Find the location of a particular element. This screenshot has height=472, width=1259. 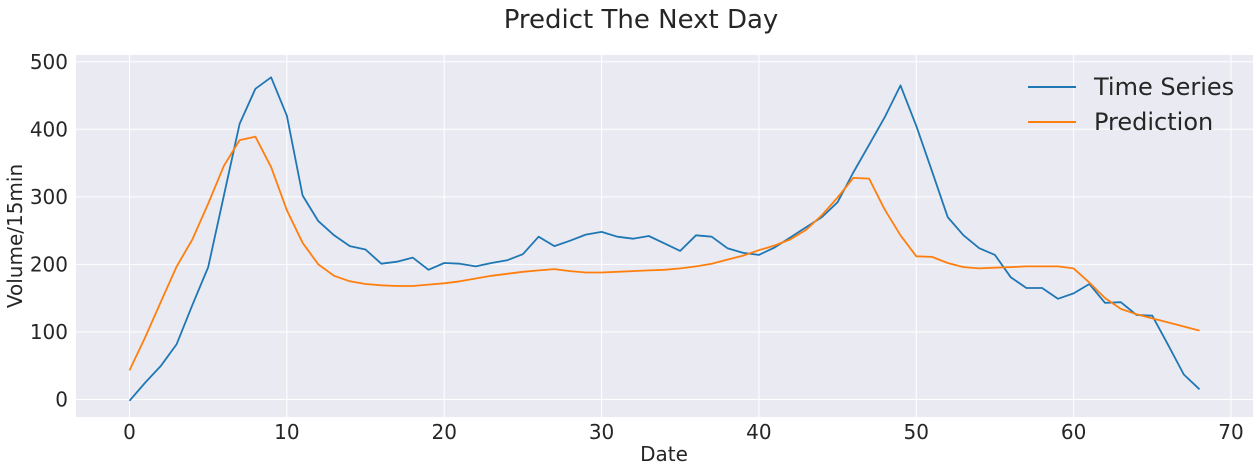

y-tick-label: 500 is located at coordinates (49, 62).